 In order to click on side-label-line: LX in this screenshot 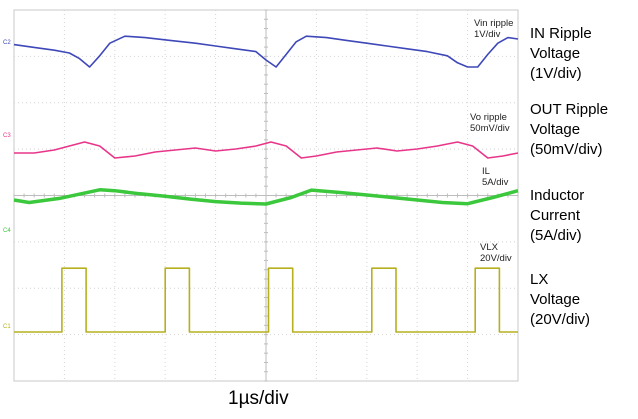, I will do `click(539, 279)`.